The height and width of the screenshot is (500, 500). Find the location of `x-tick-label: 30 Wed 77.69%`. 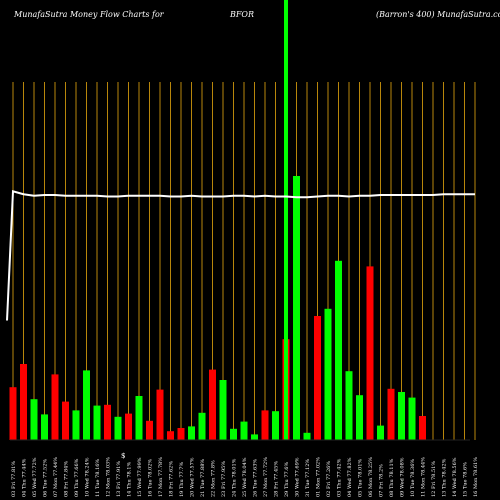

x-tick-label: 30 Wed 77.69% is located at coordinates (298, 477).